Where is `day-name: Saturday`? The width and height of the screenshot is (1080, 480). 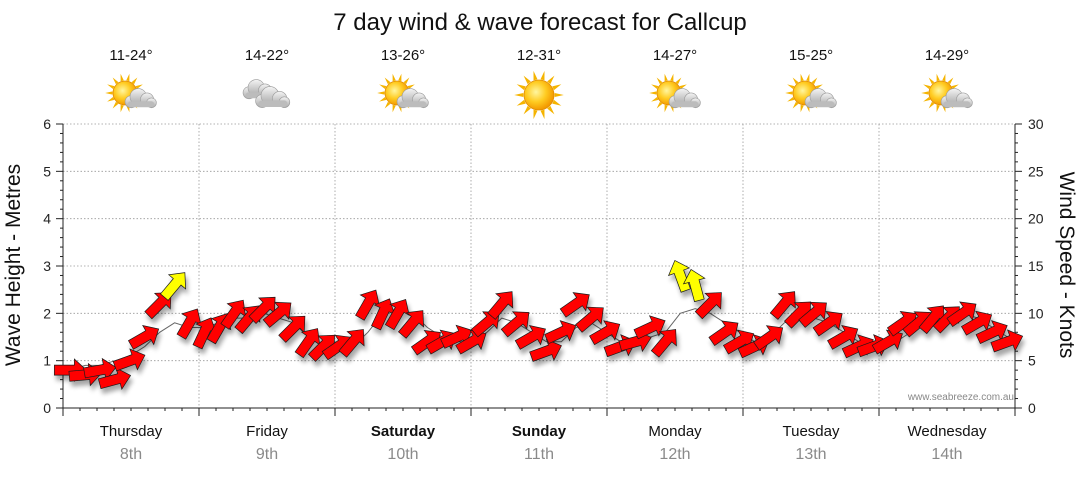
day-name: Saturday is located at coordinates (403, 431).